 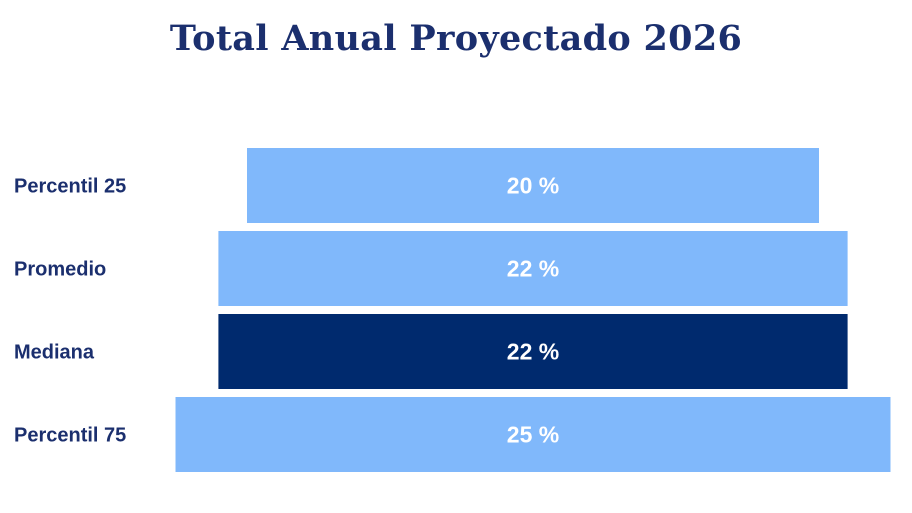 I want to click on category-label-percentil-75: Percentil 75, so click(x=70, y=436).